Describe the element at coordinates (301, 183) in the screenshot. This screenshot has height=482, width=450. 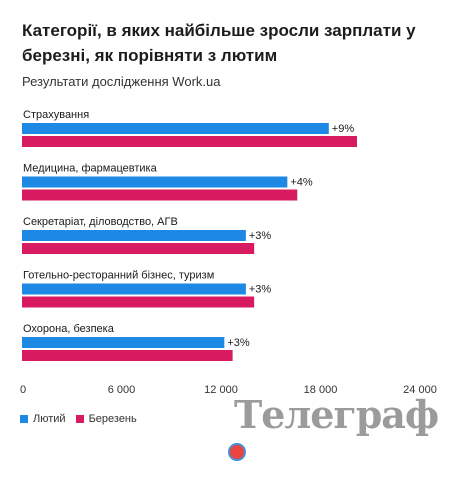
I see `change-annotation: +4%` at that location.